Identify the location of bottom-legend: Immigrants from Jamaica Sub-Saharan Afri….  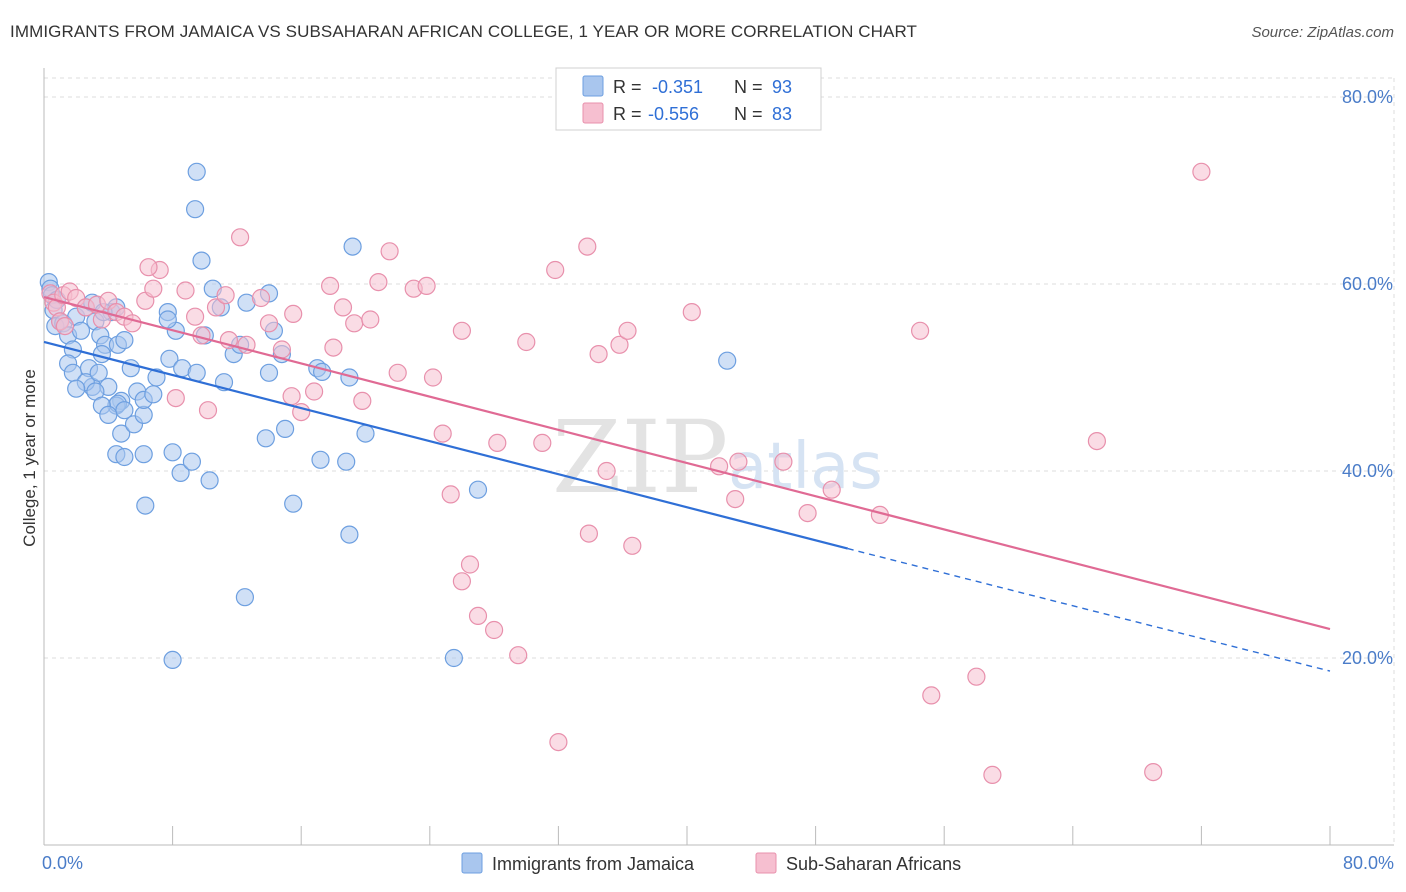
(711, 863).